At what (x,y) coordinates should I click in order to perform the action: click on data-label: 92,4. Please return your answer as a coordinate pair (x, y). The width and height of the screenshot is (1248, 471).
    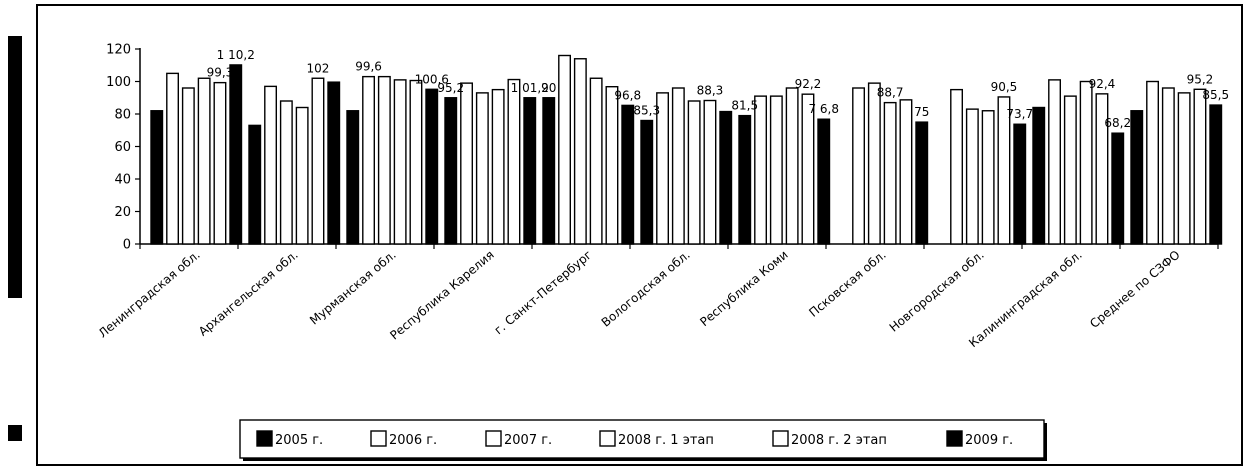
    Looking at the image, I should click on (1102, 84).